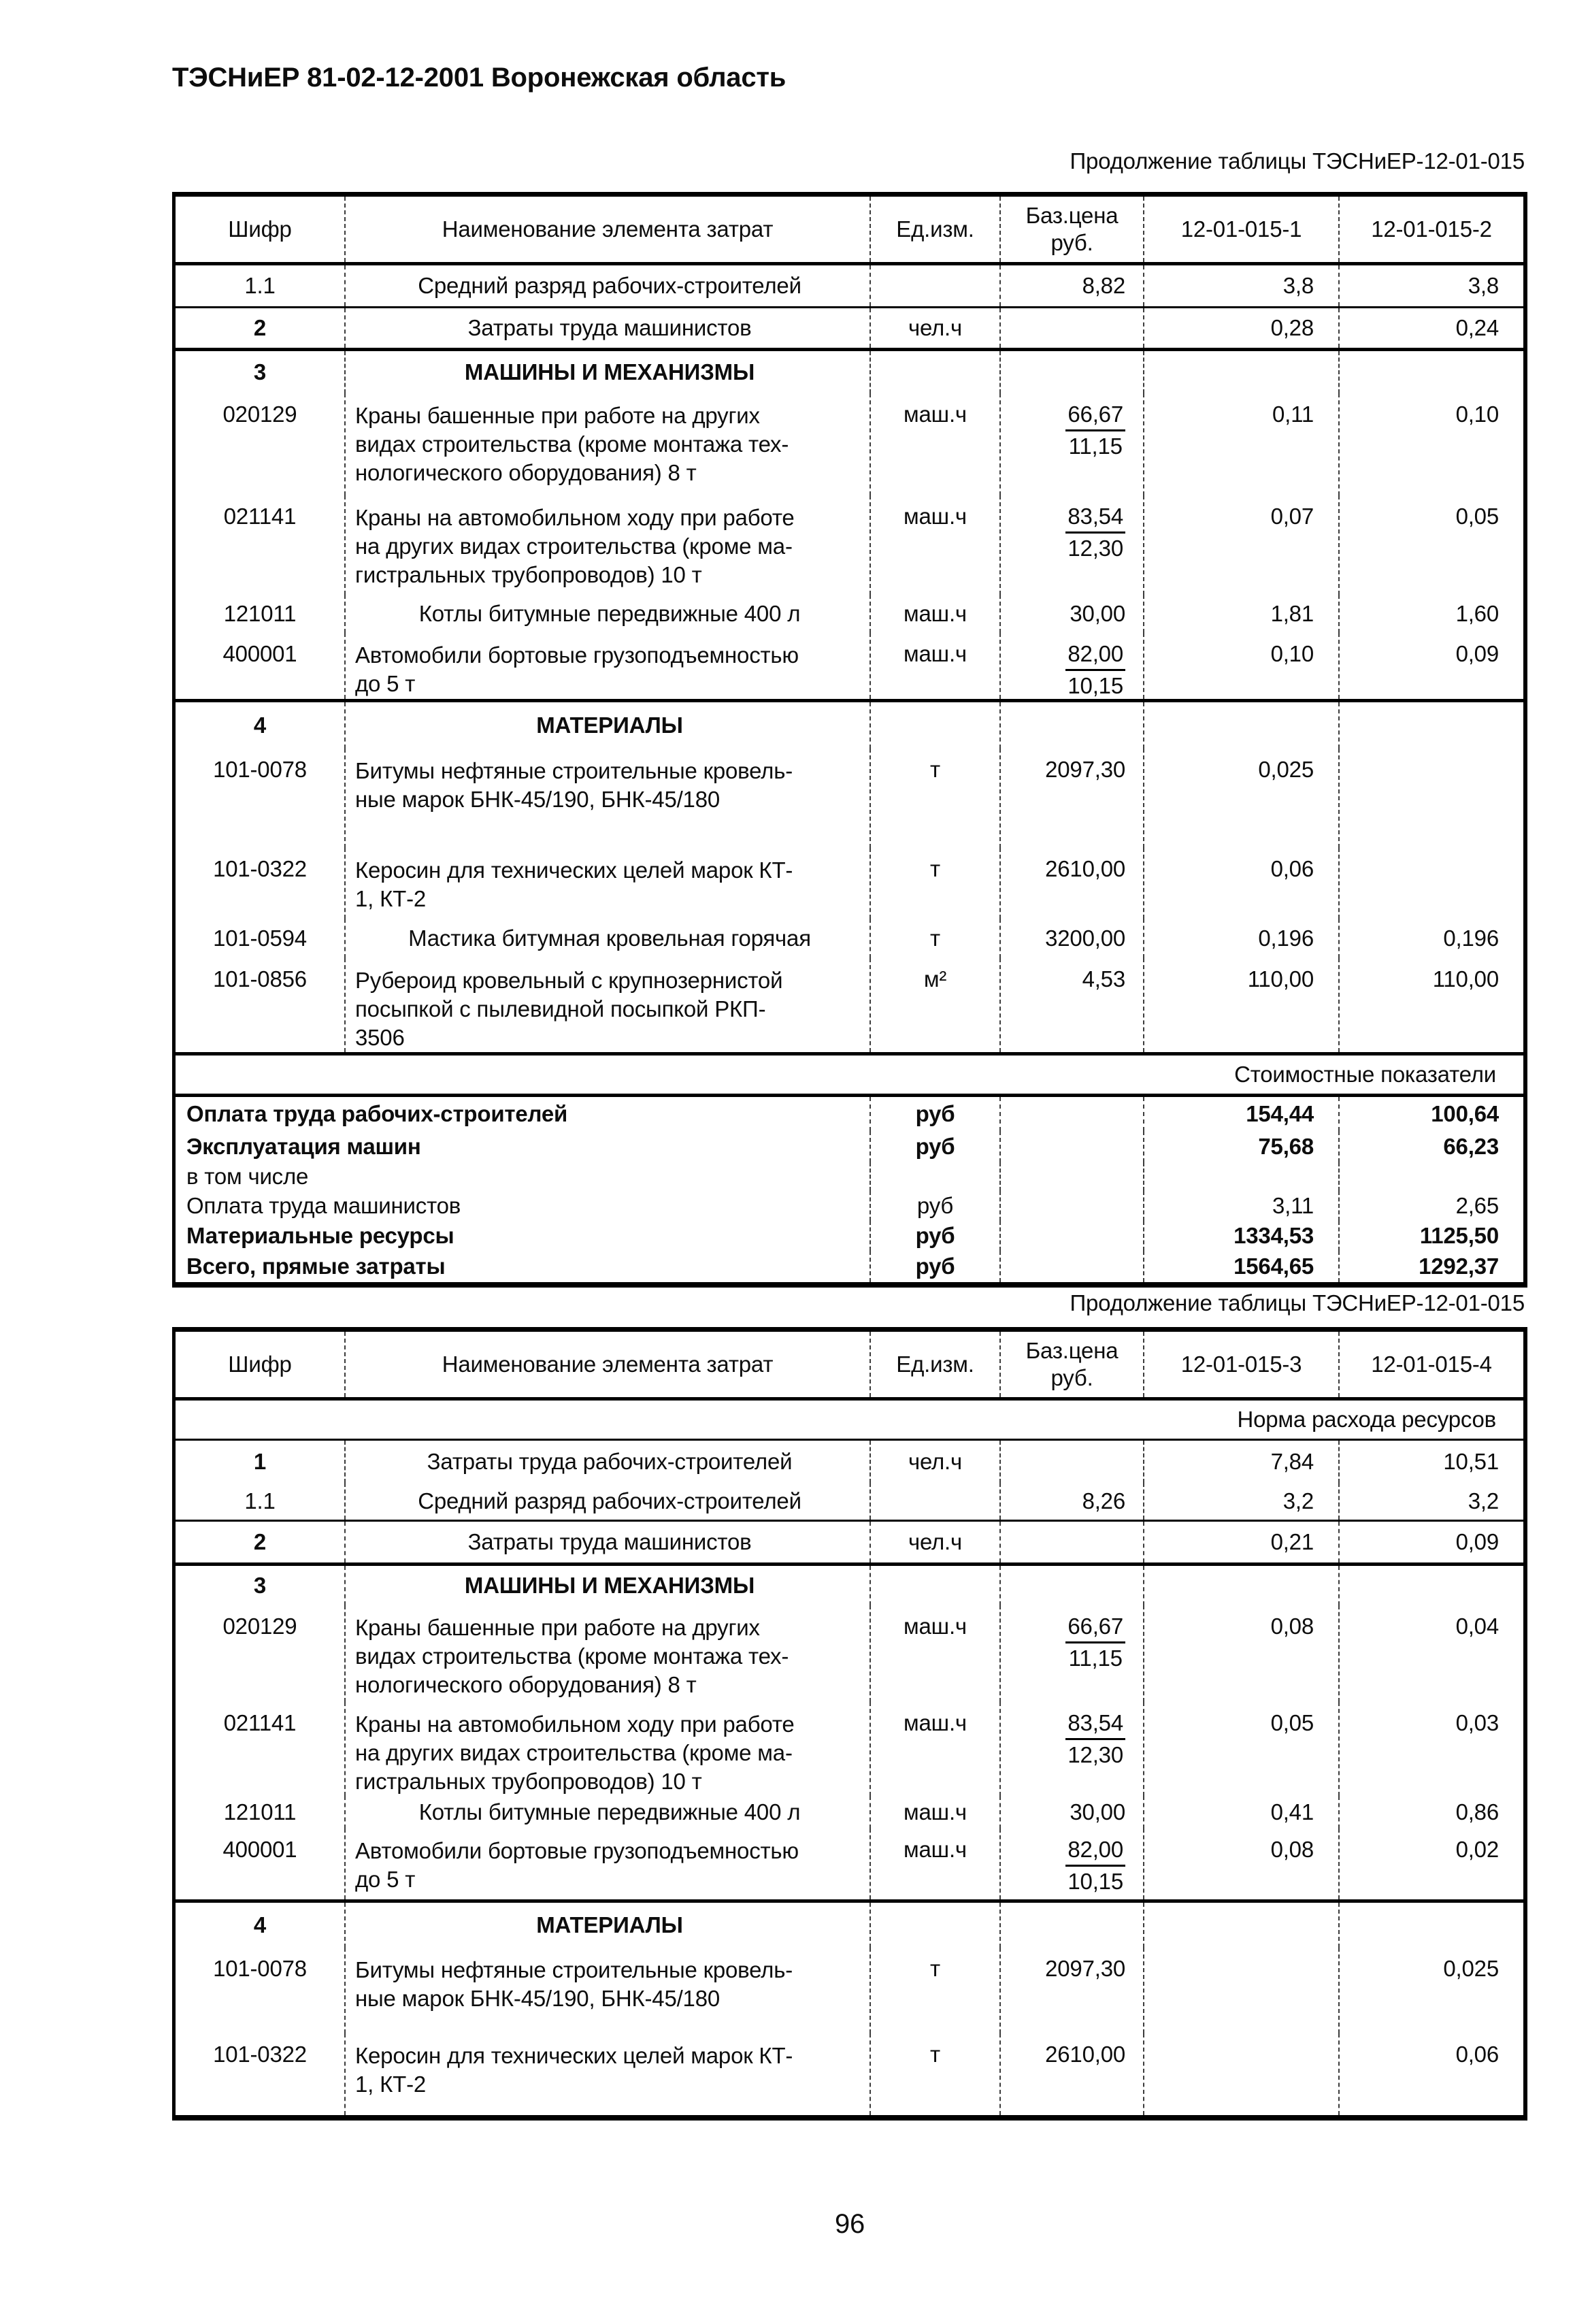 Image resolution: width=1590 pixels, height=2324 pixels. Describe the element at coordinates (1071, 1005) in the screenshot. I see `cell-base-price: 4,53` at that location.